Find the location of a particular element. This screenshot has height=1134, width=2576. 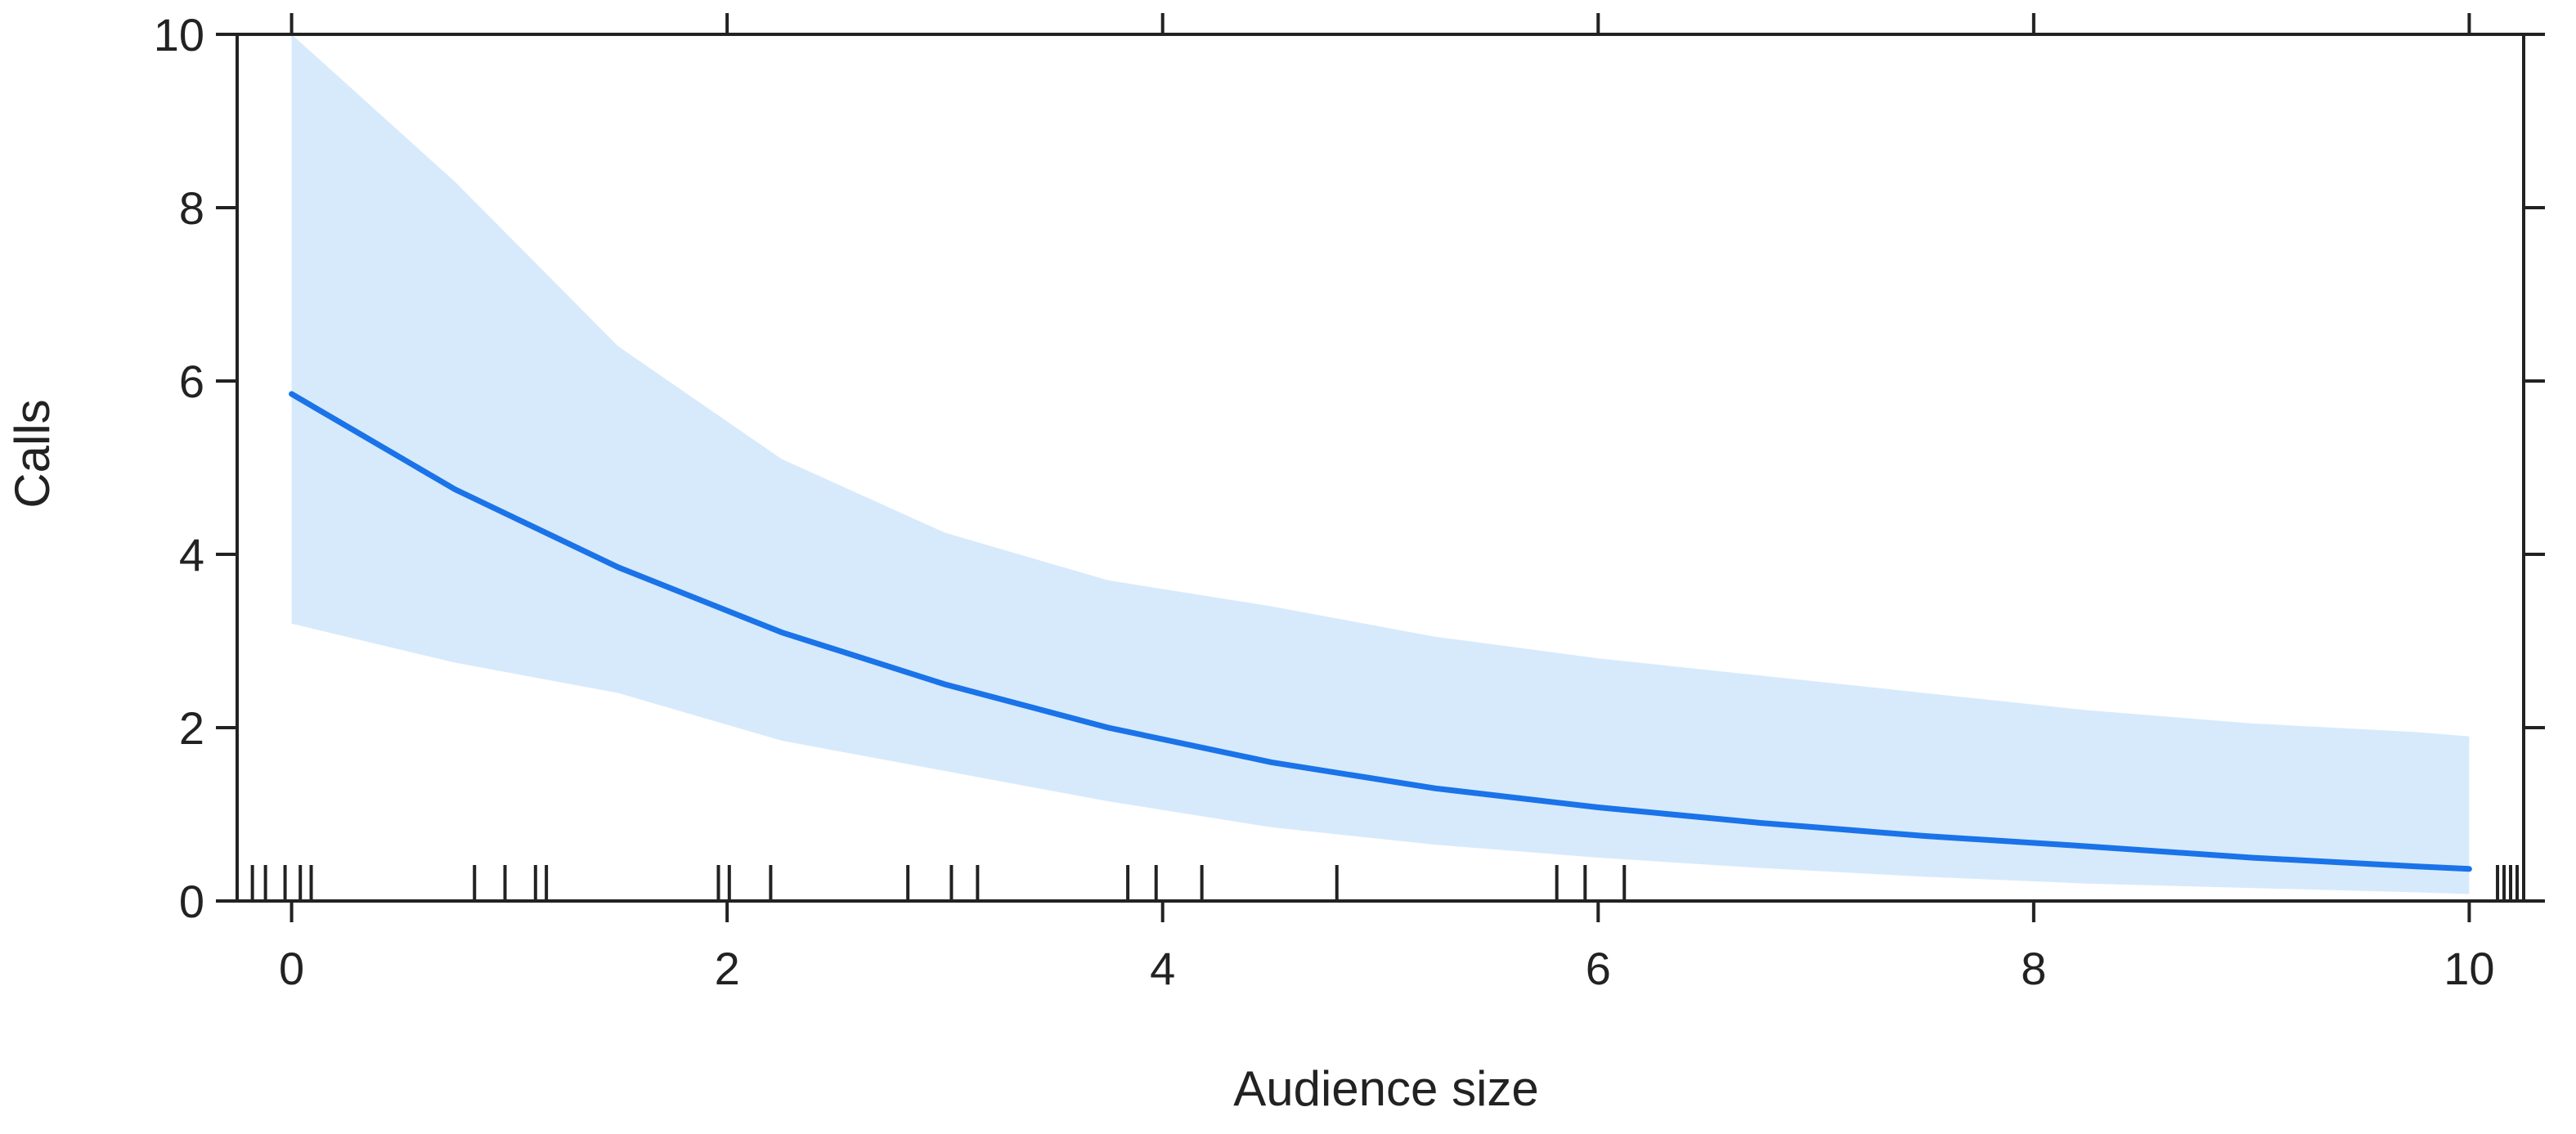

x-tick-label: 4 is located at coordinates (1162, 969).